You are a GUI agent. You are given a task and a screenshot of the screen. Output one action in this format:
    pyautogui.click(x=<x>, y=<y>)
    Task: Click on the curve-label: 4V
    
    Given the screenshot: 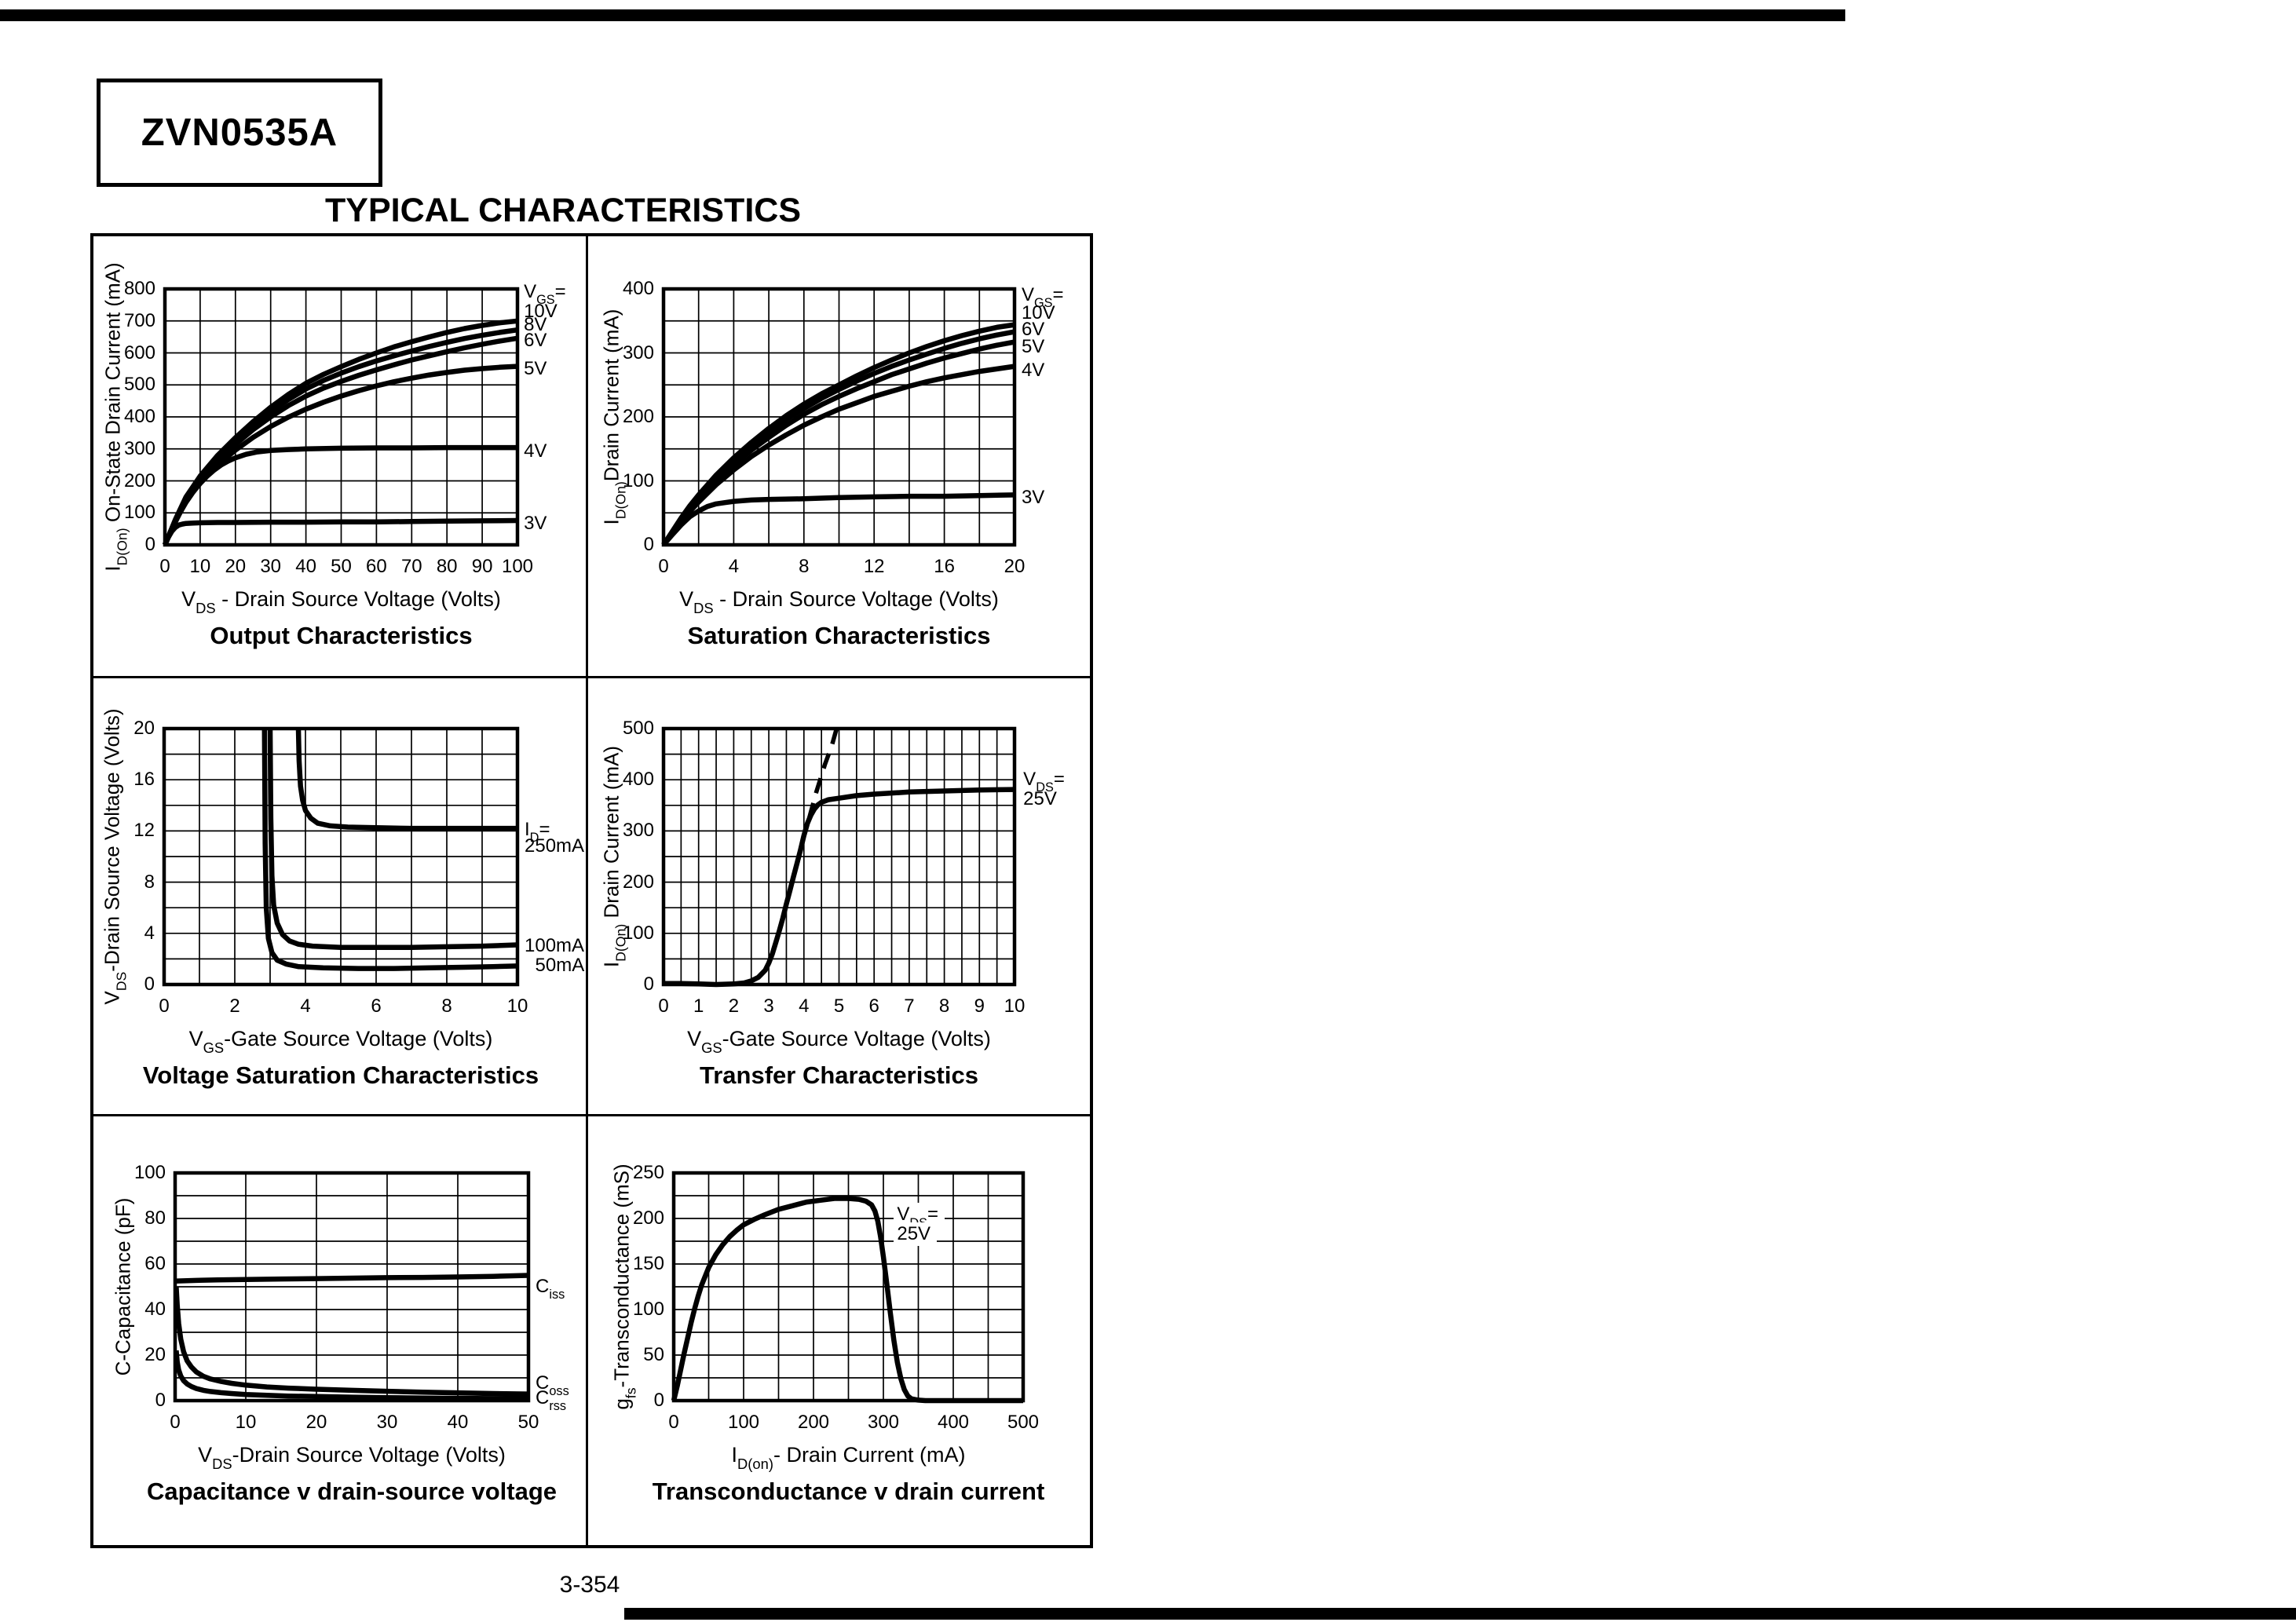 What is the action you would take?
    pyautogui.click(x=1033, y=370)
    